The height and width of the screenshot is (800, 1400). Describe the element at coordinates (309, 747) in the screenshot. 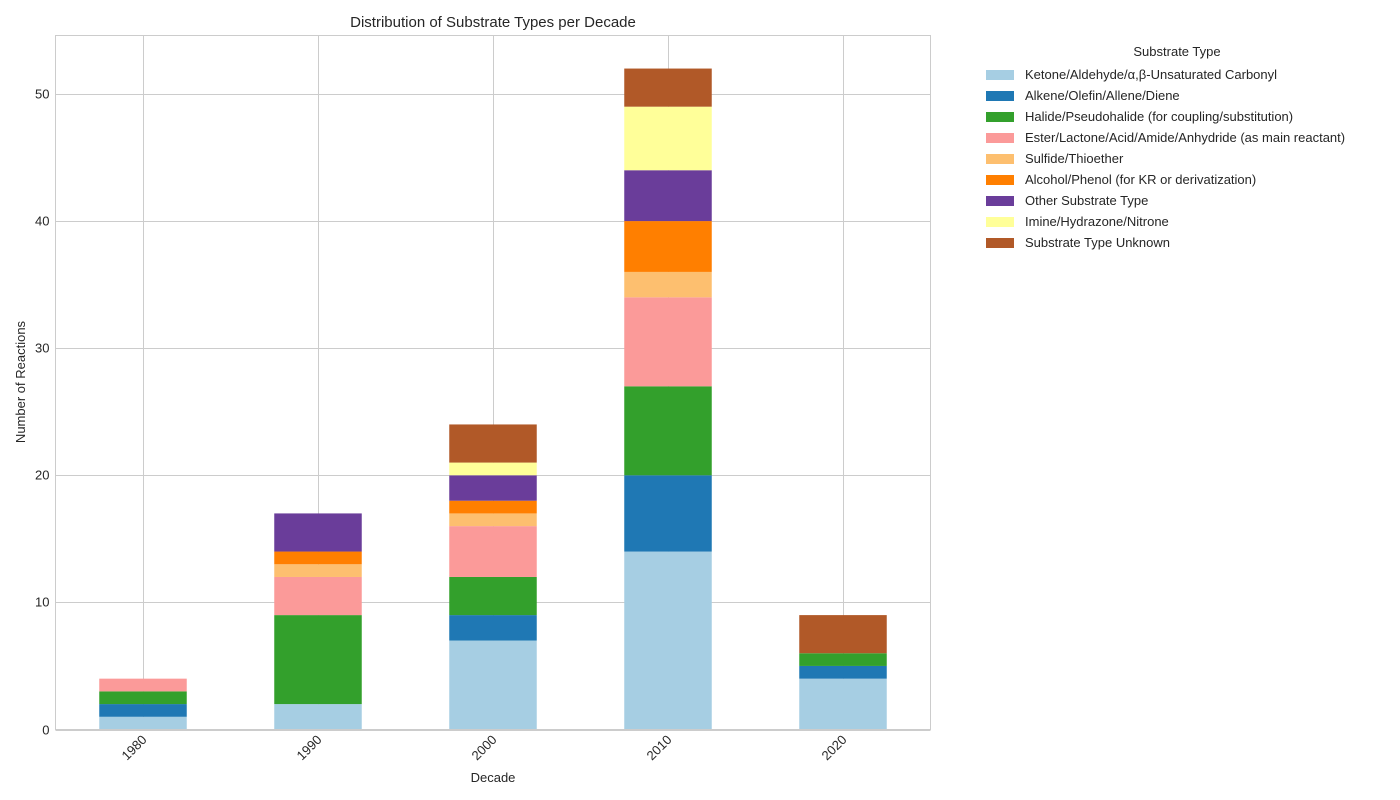

I see `x-tick-label: 1990` at that location.